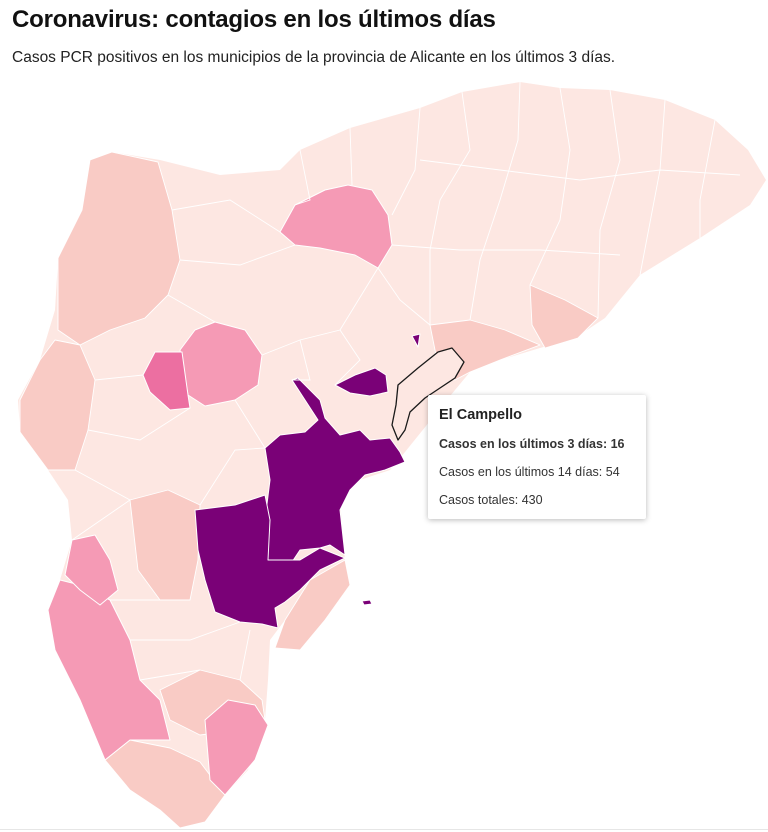 This screenshot has height=832, width=768. I want to click on municipality-south-east-b, so click(236, 747).